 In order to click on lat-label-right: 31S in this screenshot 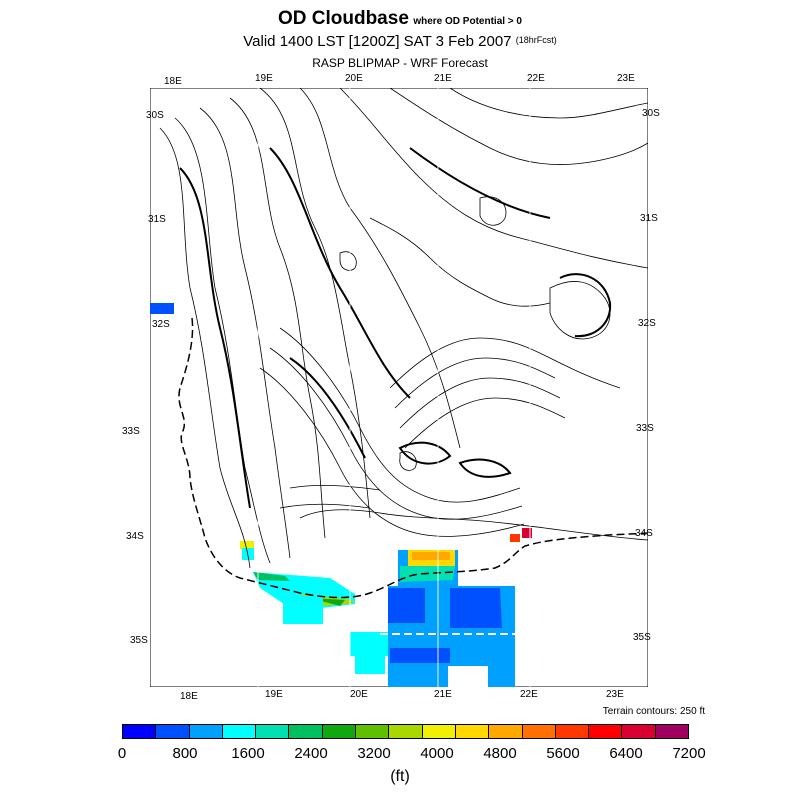, I will do `click(649, 218)`.